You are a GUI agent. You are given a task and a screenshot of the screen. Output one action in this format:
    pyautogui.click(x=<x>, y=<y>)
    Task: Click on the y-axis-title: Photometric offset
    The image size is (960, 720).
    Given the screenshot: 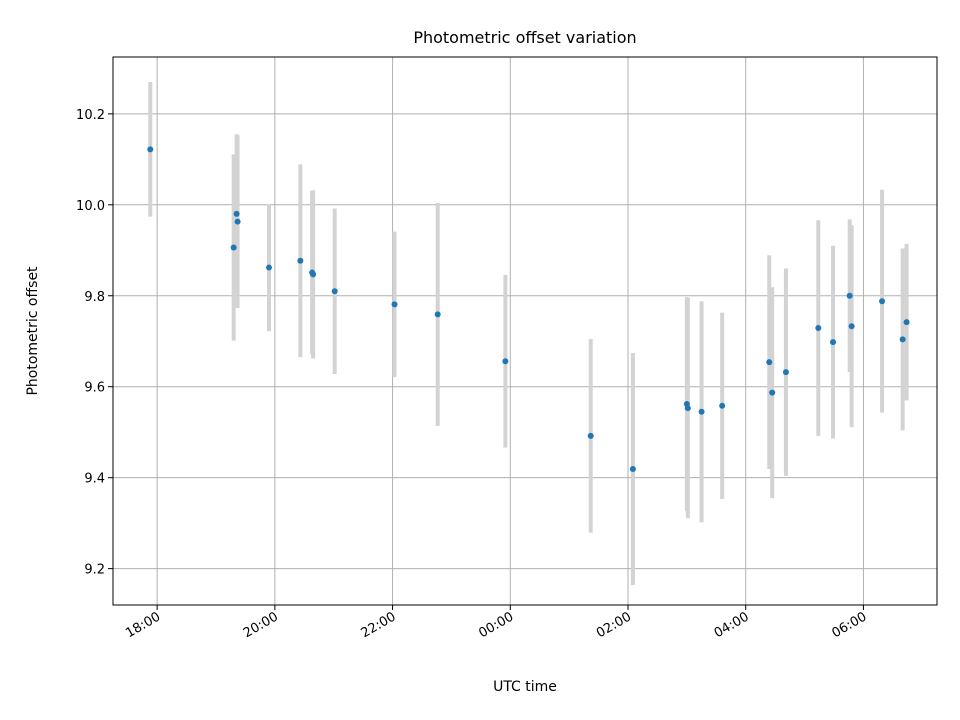 What is the action you would take?
    pyautogui.click(x=33, y=331)
    